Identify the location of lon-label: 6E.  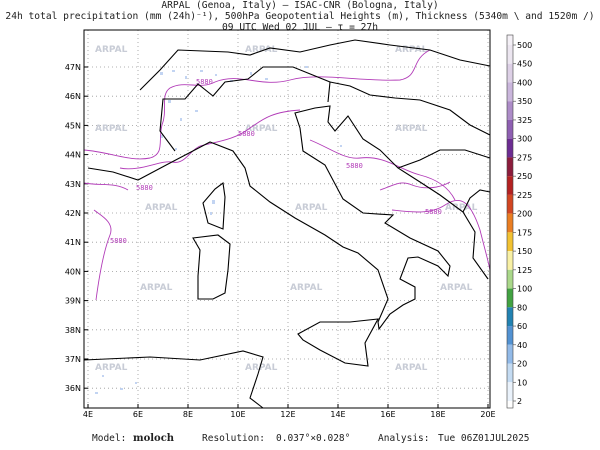
(138, 414).